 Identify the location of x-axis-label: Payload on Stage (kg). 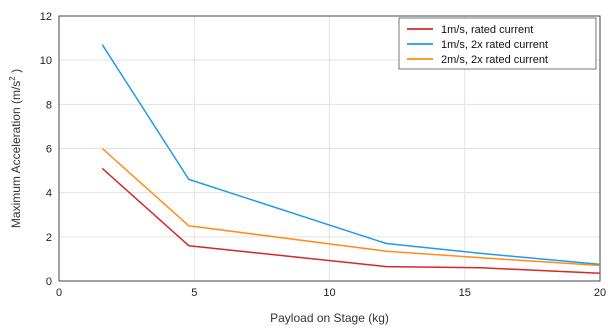
(329, 318).